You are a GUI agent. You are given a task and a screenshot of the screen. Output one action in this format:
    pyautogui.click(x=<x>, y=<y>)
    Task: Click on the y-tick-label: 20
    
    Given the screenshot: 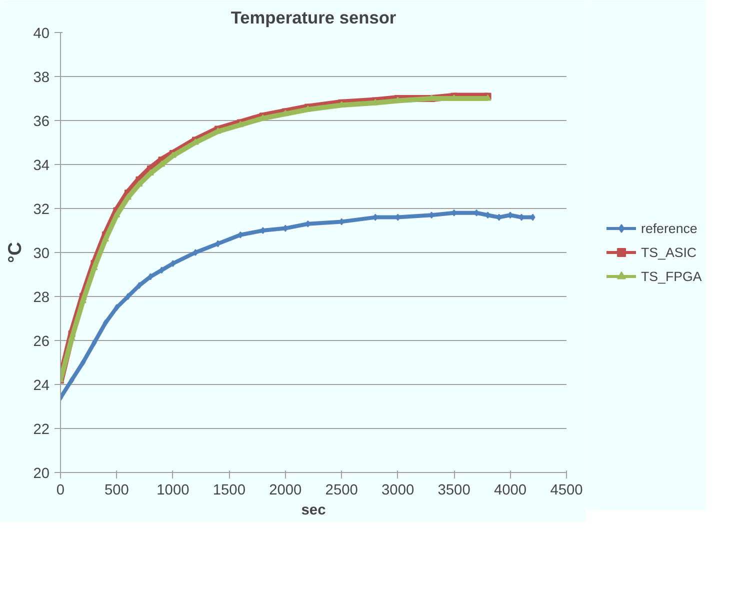 What is the action you would take?
    pyautogui.click(x=41, y=474)
    